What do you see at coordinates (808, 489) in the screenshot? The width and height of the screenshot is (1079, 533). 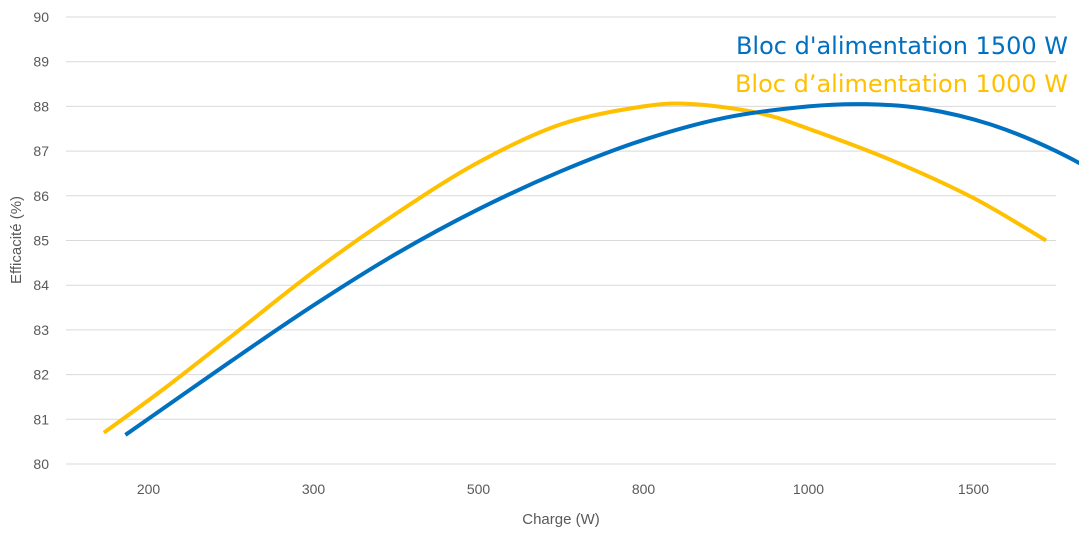 I see `x-tick-label: 1000` at bounding box center [808, 489].